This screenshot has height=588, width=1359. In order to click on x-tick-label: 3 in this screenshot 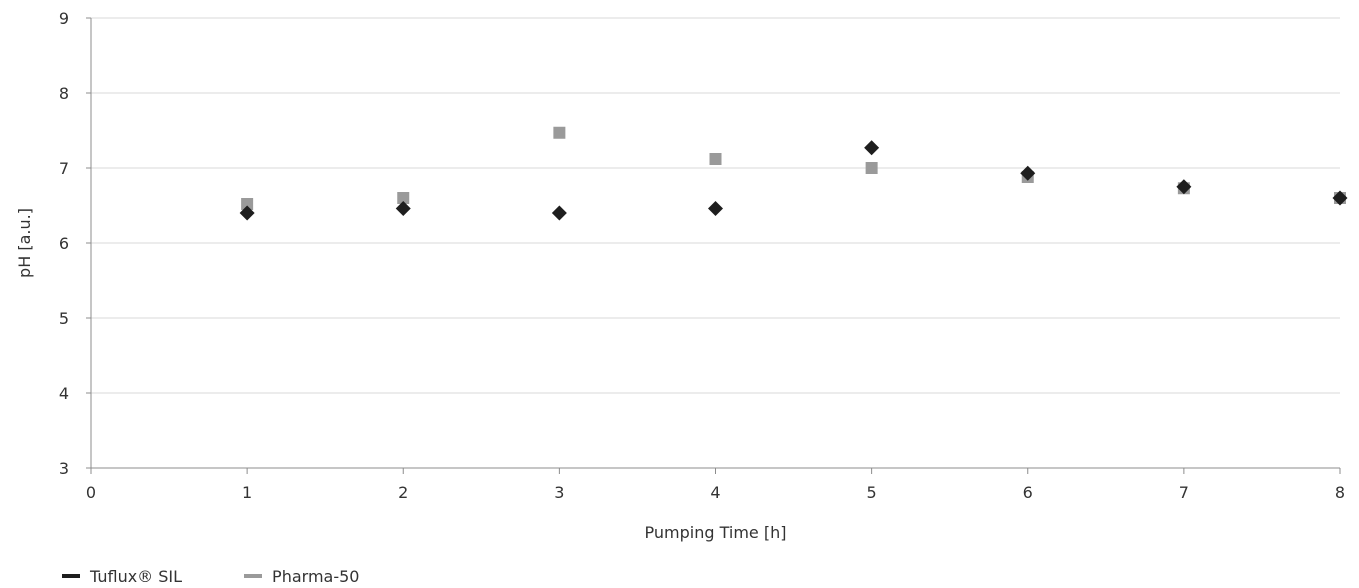, I will do `click(559, 492)`.